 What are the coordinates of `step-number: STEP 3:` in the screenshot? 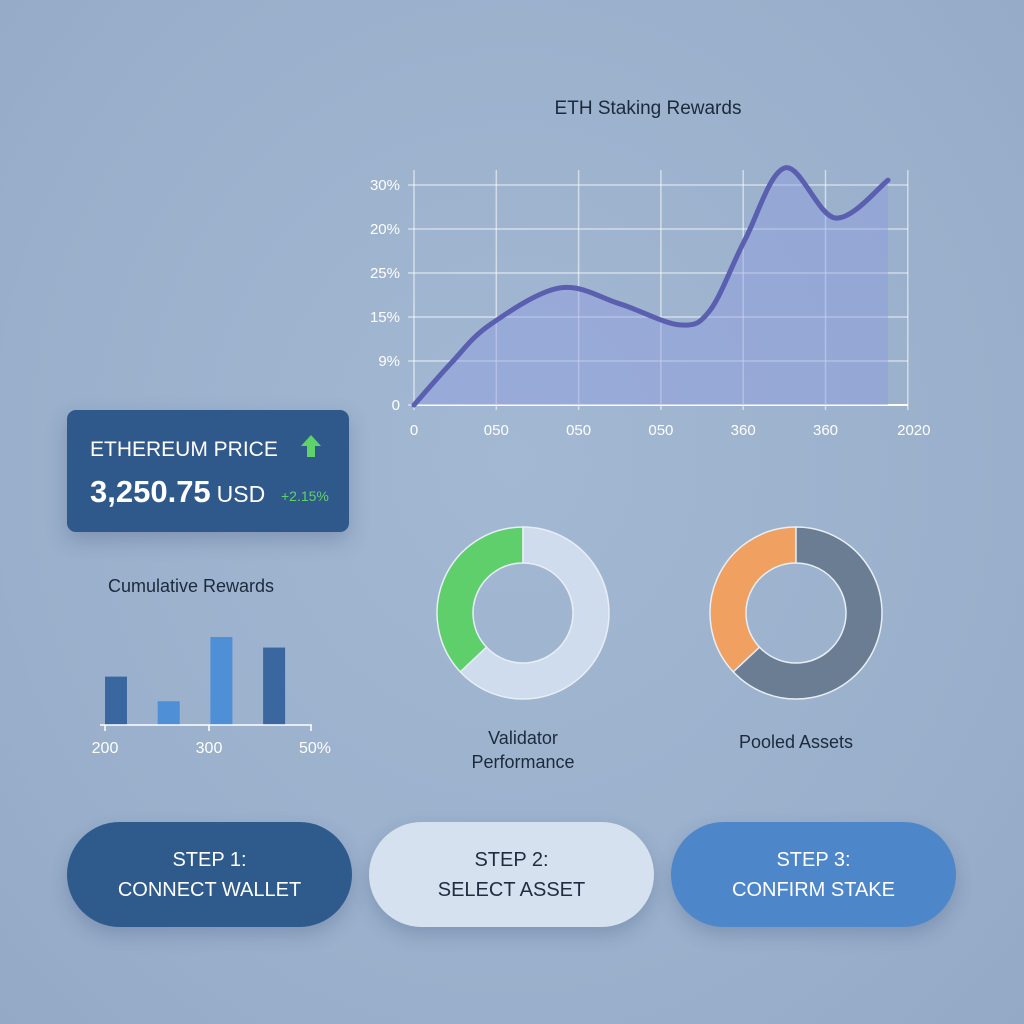 It's located at (813, 859).